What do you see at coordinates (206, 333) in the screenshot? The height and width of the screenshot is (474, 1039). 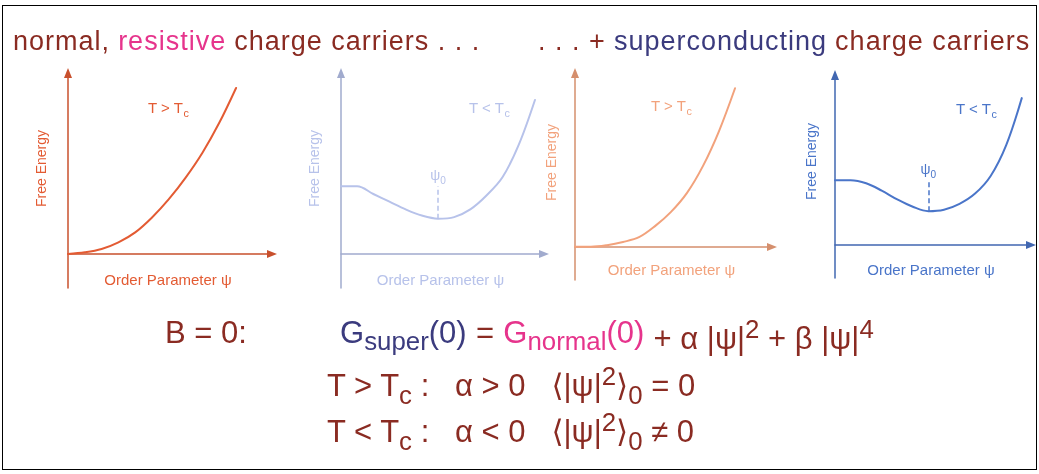 I see `text: B = 0:` at bounding box center [206, 333].